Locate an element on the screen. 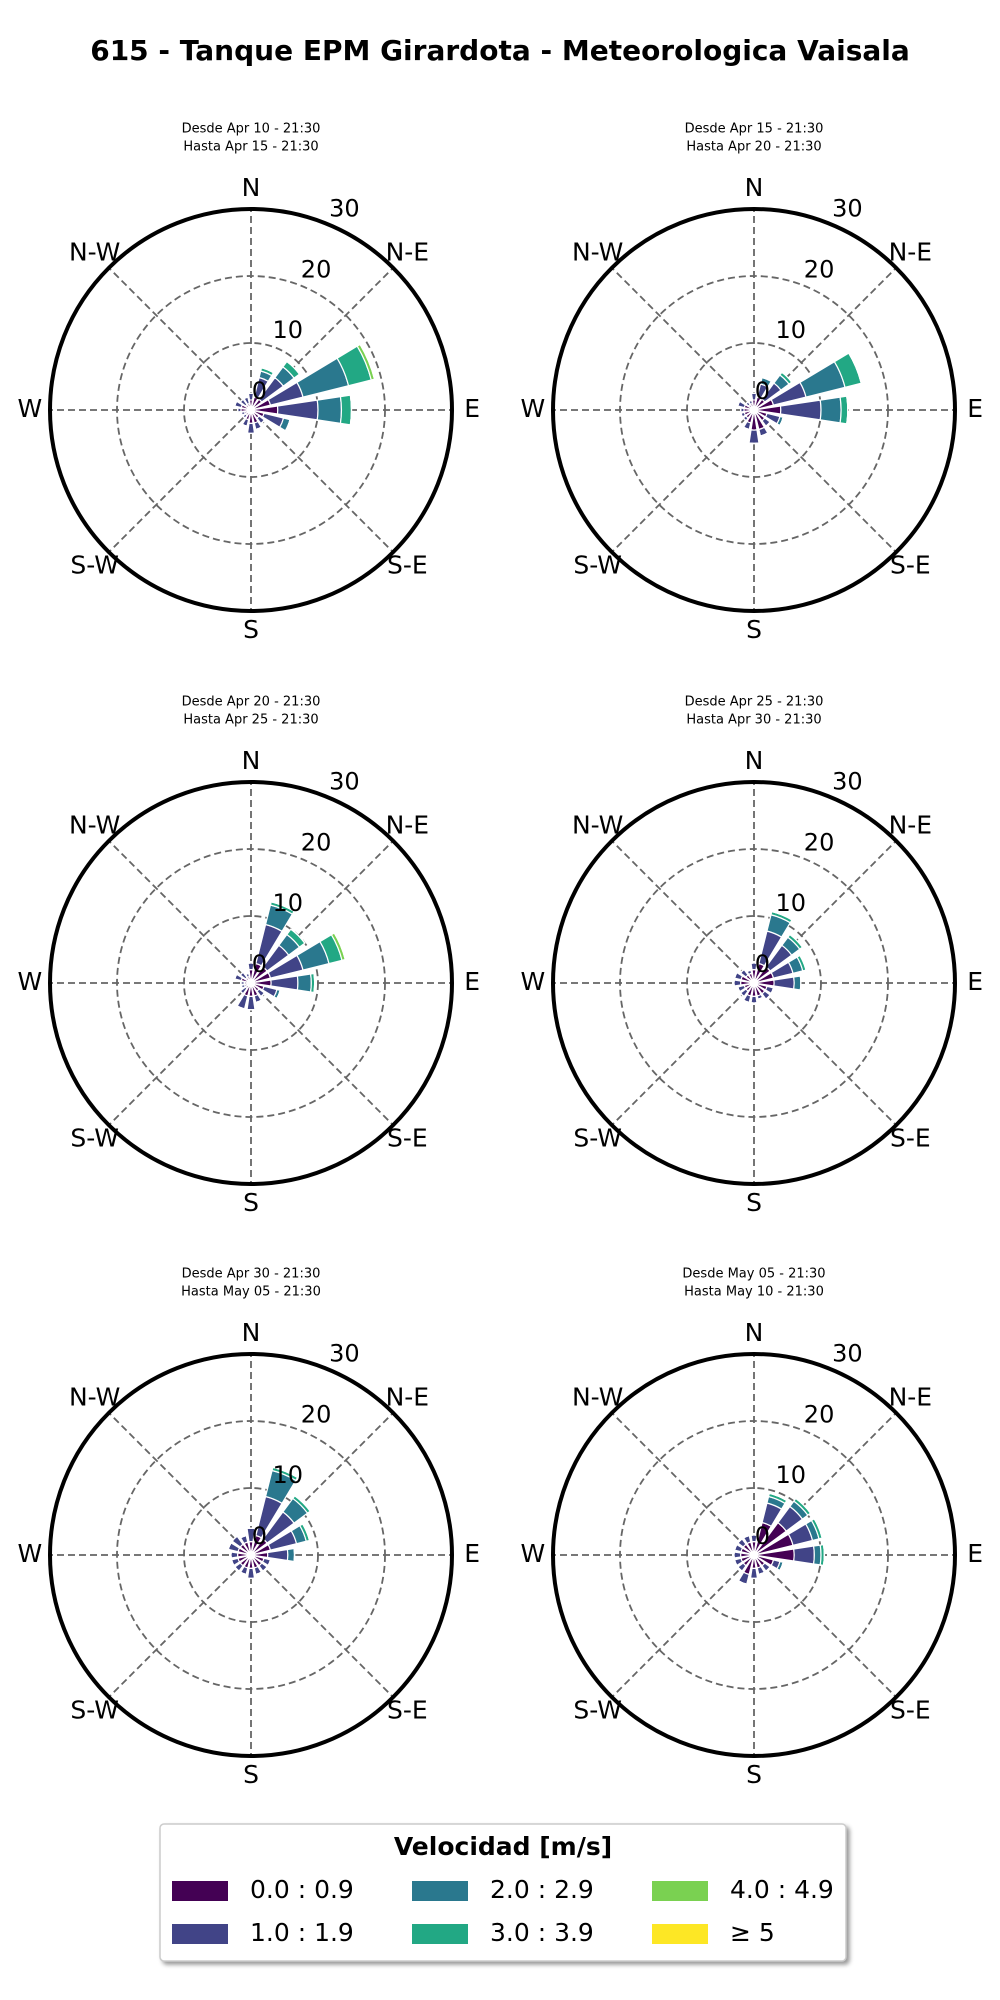 The height and width of the screenshot is (2000, 1000). chart-subtitle: Desde Apr 20 - 21:30 is located at coordinates (251, 702).